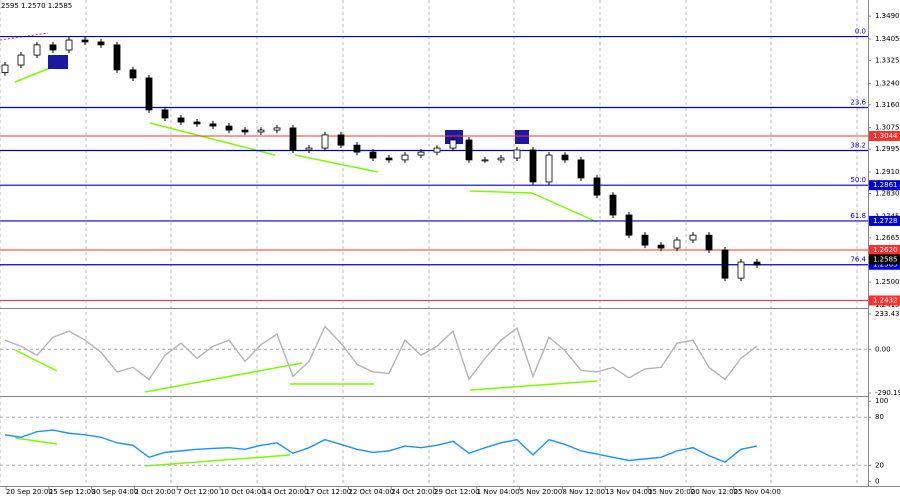 This screenshot has width=900, height=500. What do you see at coordinates (887, 105) in the screenshot?
I see `y-tick-label: 1.3160` at bounding box center [887, 105].